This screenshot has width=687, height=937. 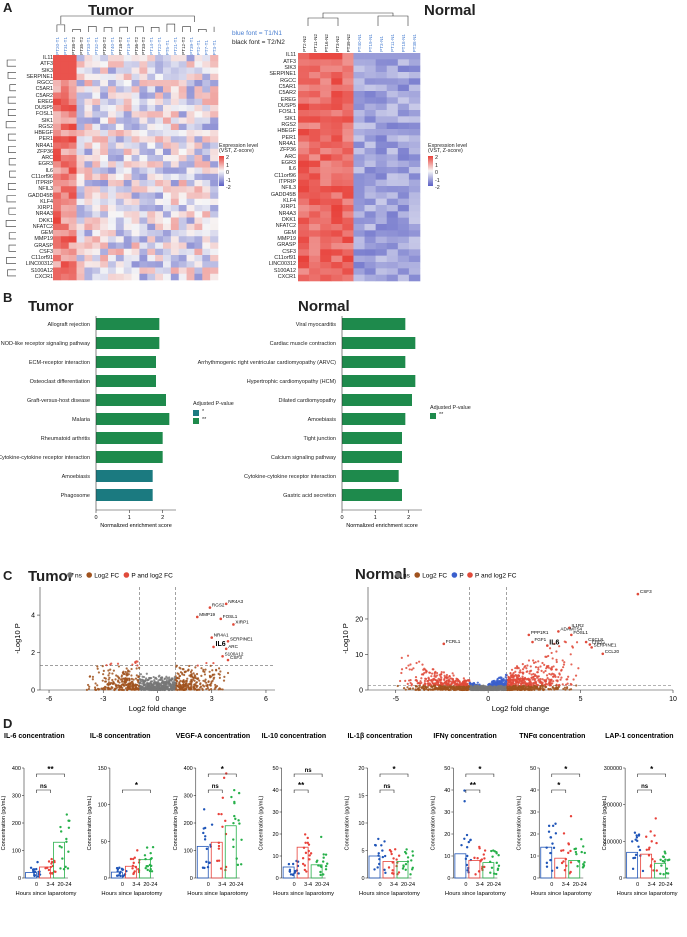 I want to click on plot-title: IFNγ concentration, so click(x=464, y=736).